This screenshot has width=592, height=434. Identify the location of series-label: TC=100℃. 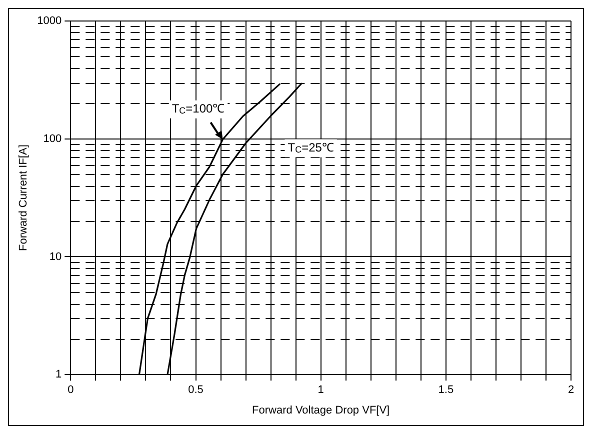
(198, 109).